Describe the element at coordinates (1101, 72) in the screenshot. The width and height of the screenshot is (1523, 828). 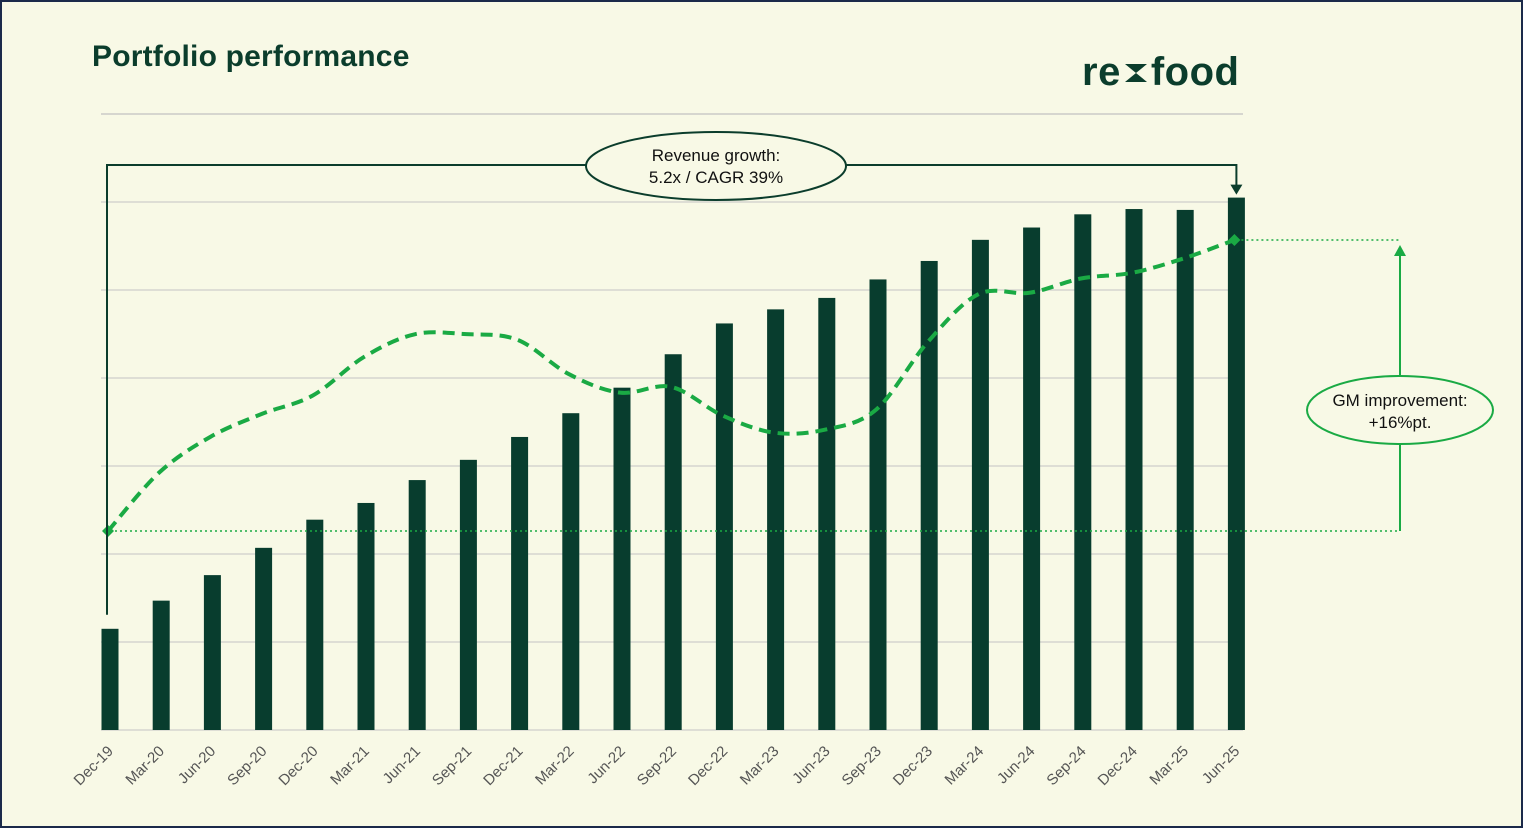
I see `logo-text-left: re` at that location.